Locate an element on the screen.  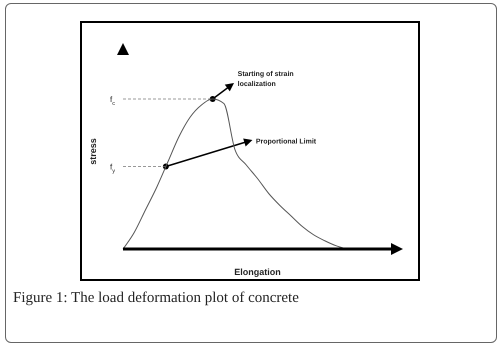
x-axis-title: Elongation is located at coordinates (257, 272).